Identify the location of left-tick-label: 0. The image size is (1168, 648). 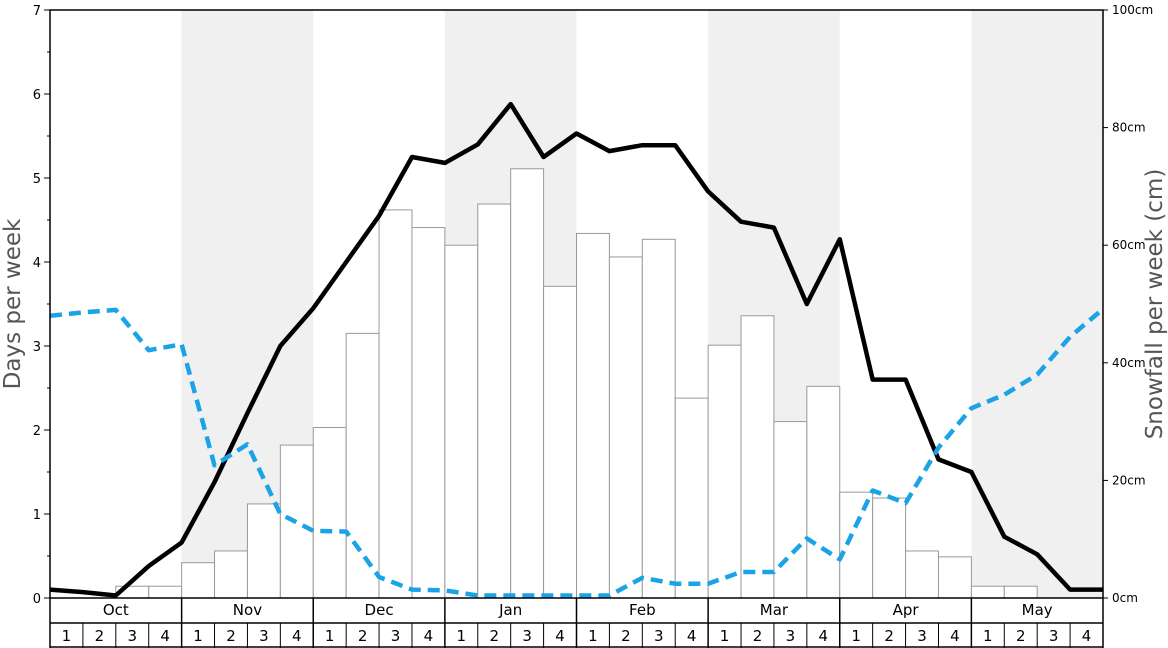
(37, 599).